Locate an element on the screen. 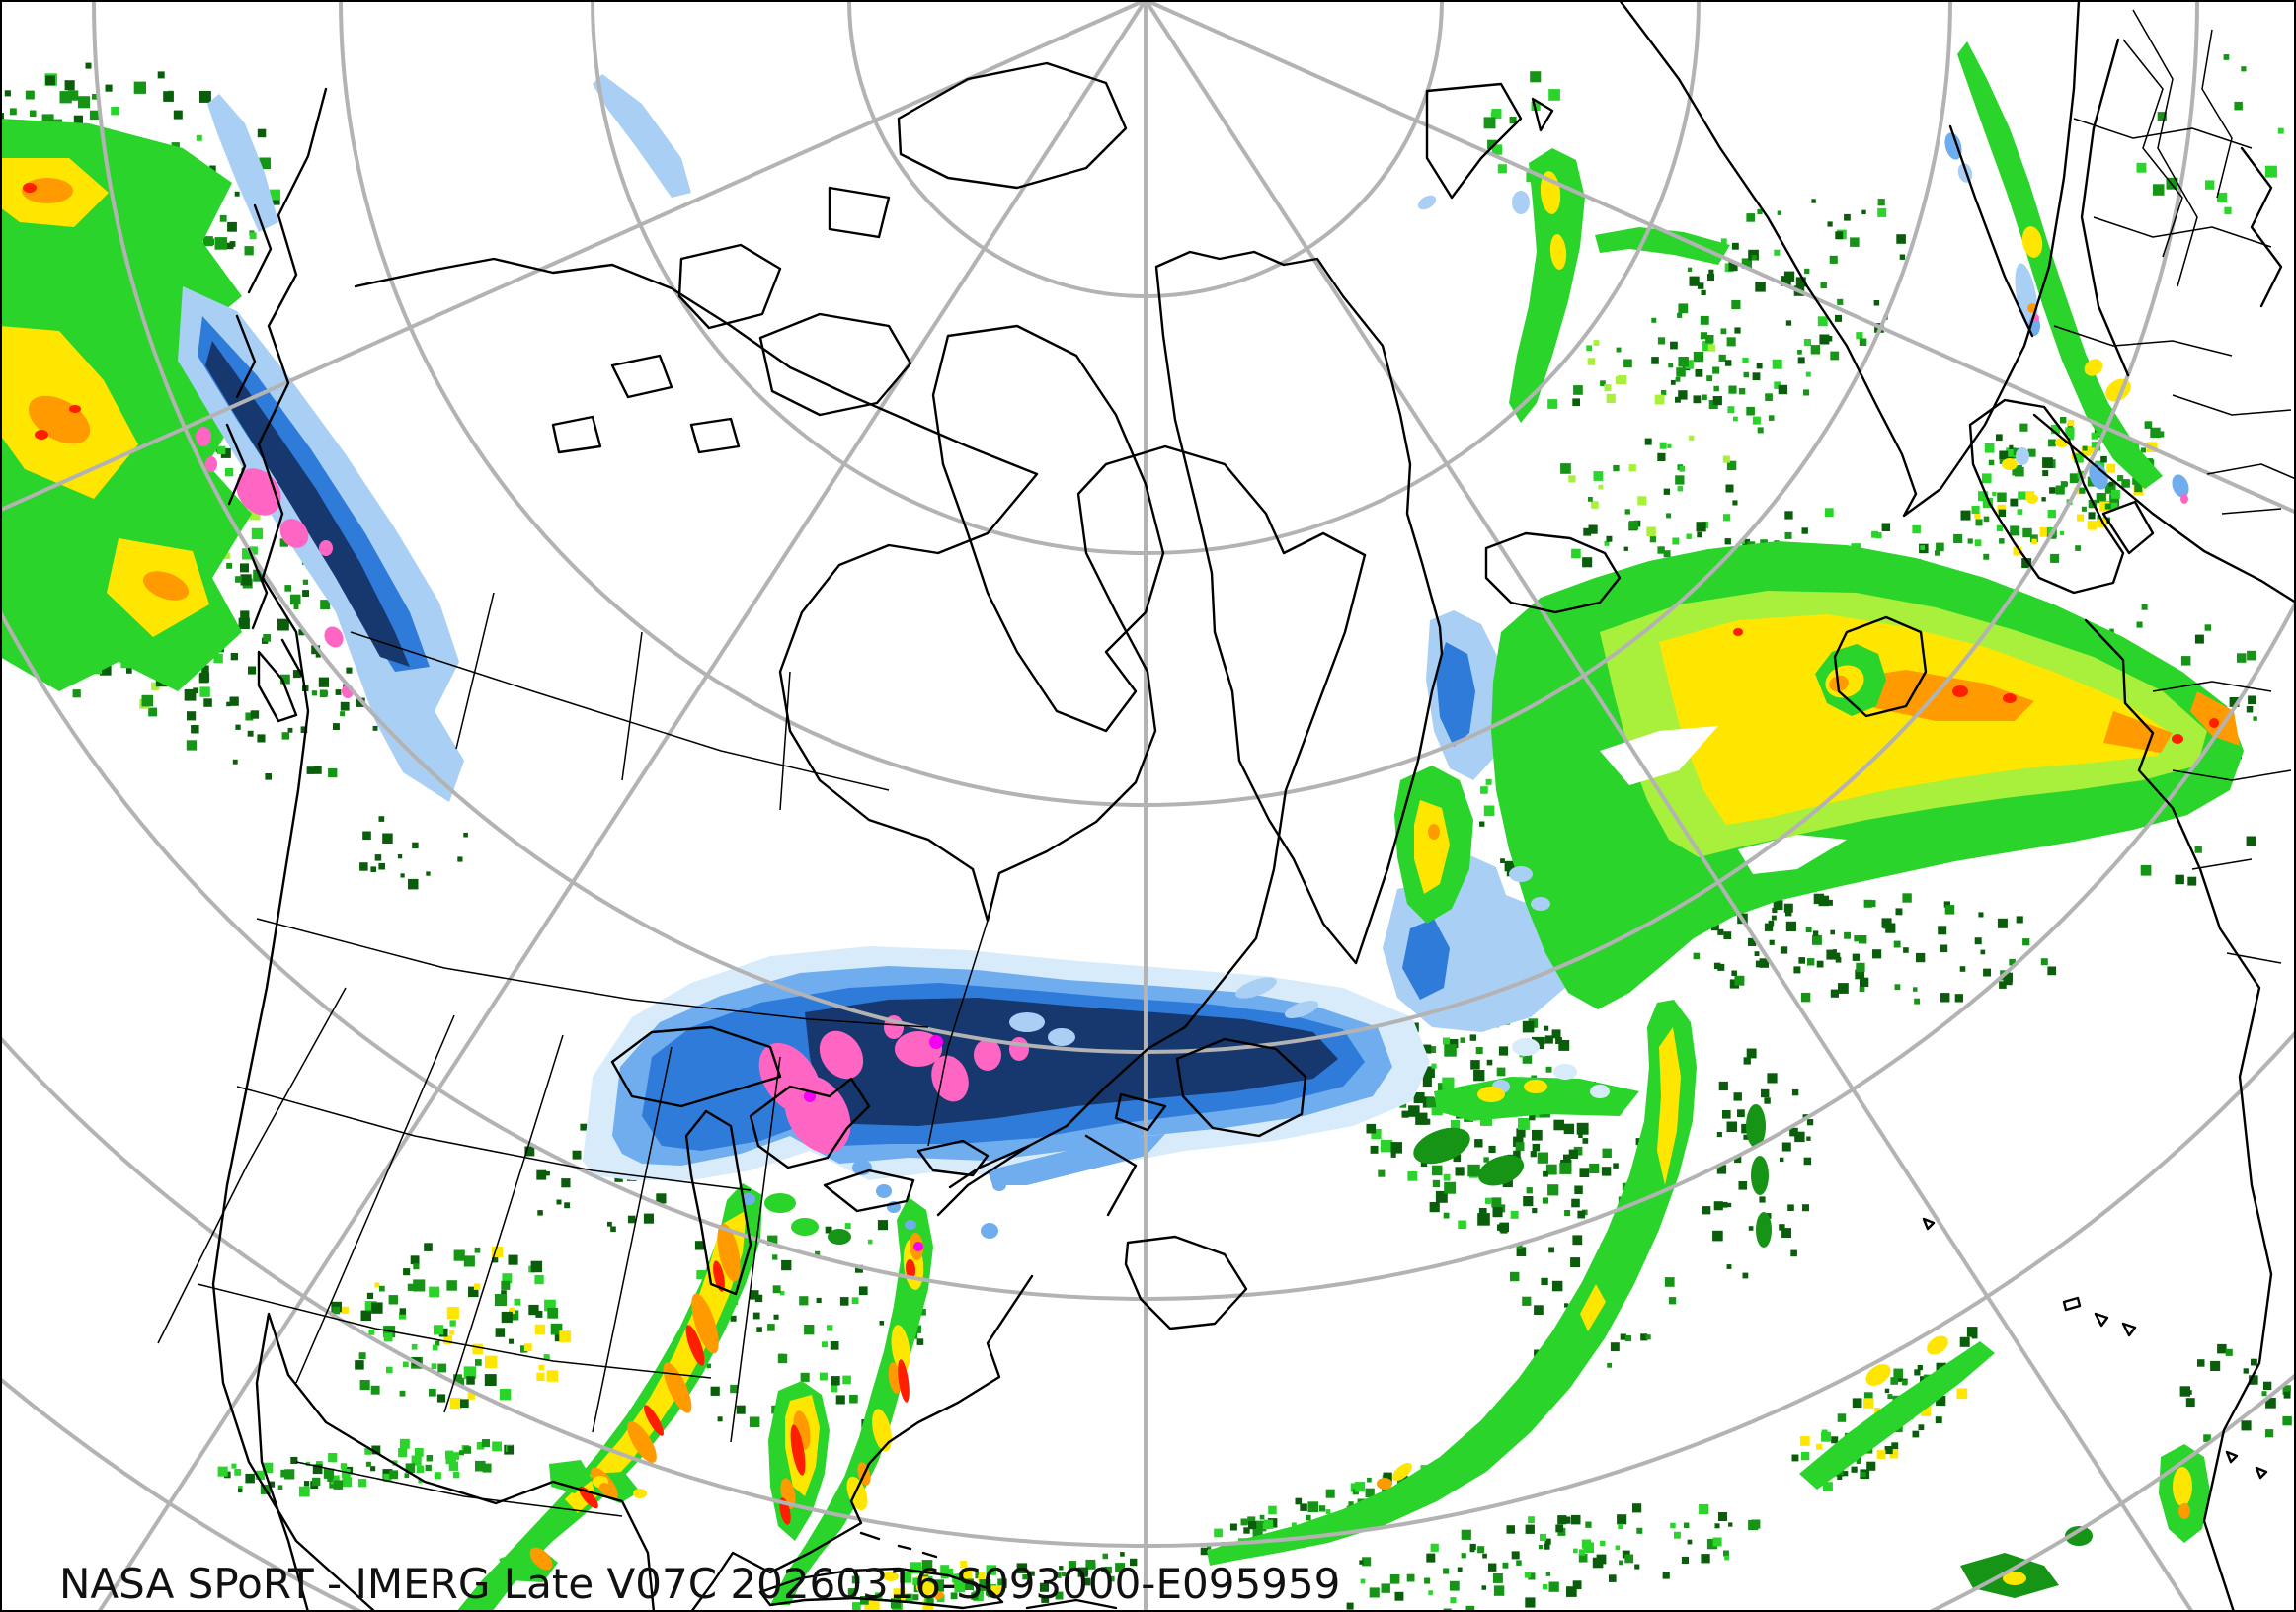 The width and height of the screenshot is (2296, 1612). precip-tail-yellow-dash is located at coordinates (1402, 1472).